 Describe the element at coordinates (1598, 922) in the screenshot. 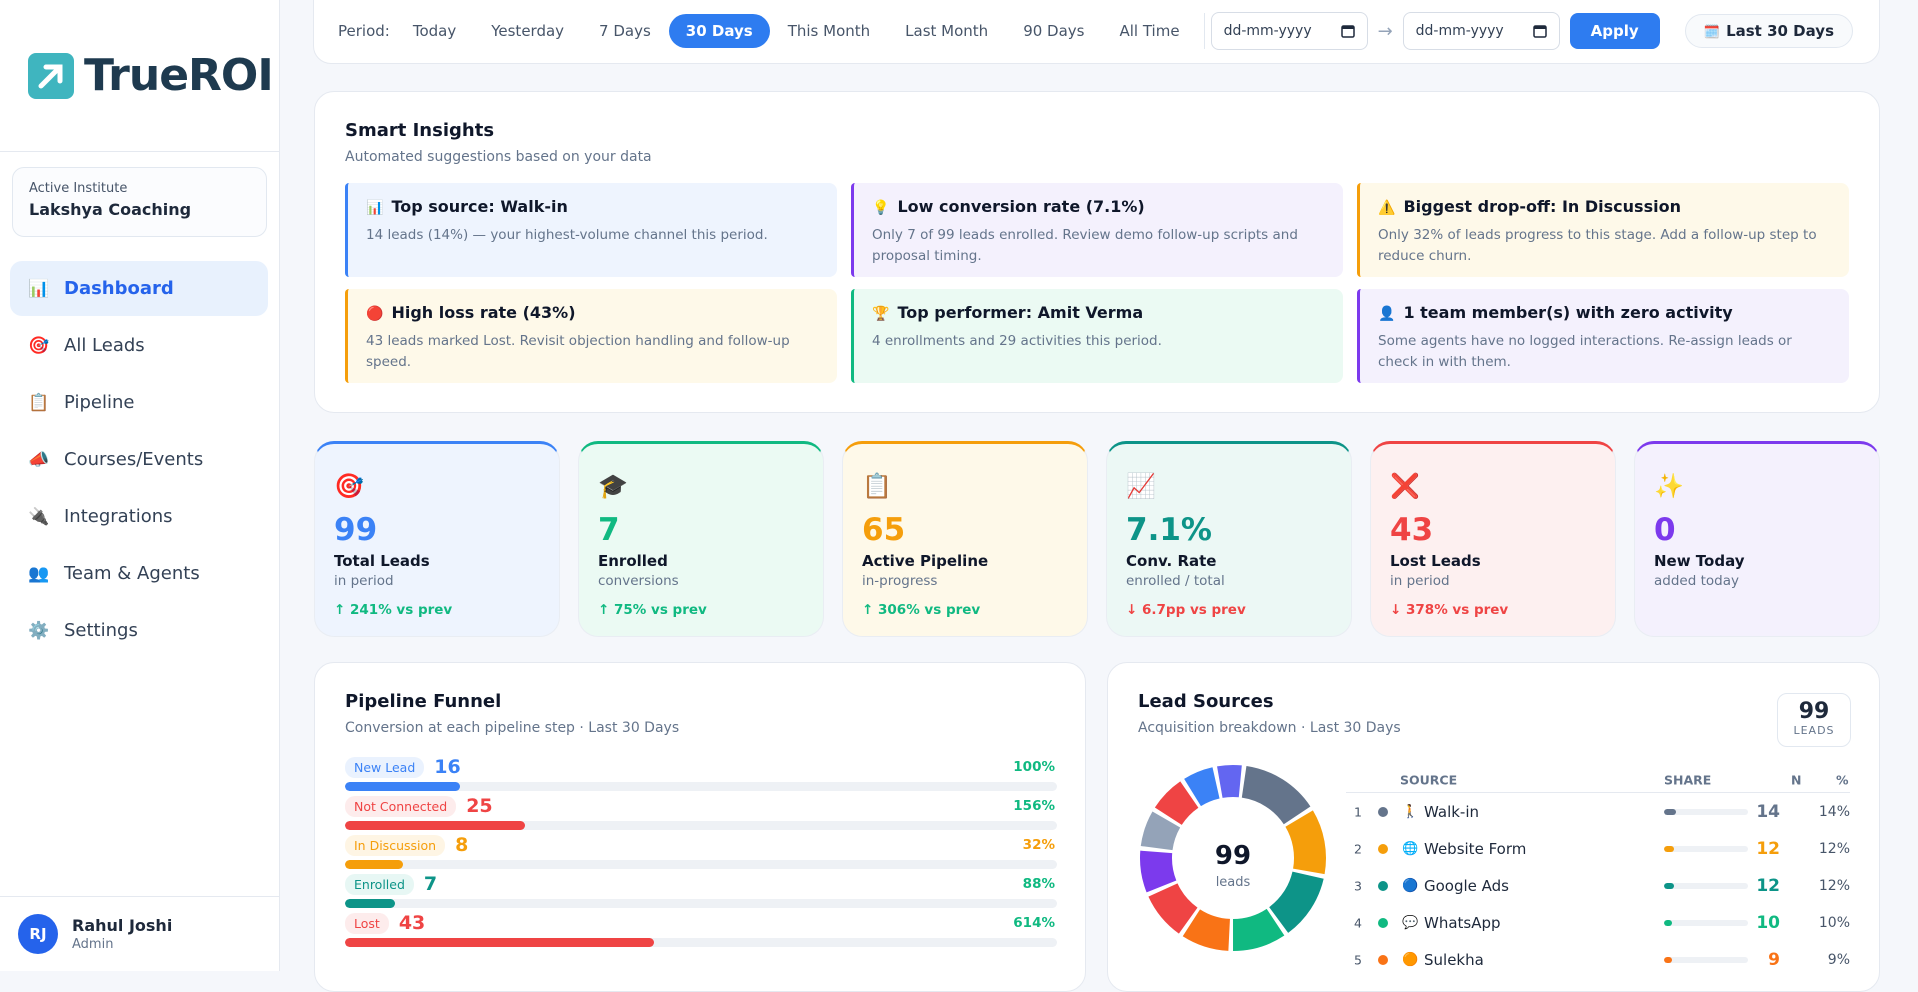

I see `source-row: 4 💬 WhatsApp 10 10%` at that location.